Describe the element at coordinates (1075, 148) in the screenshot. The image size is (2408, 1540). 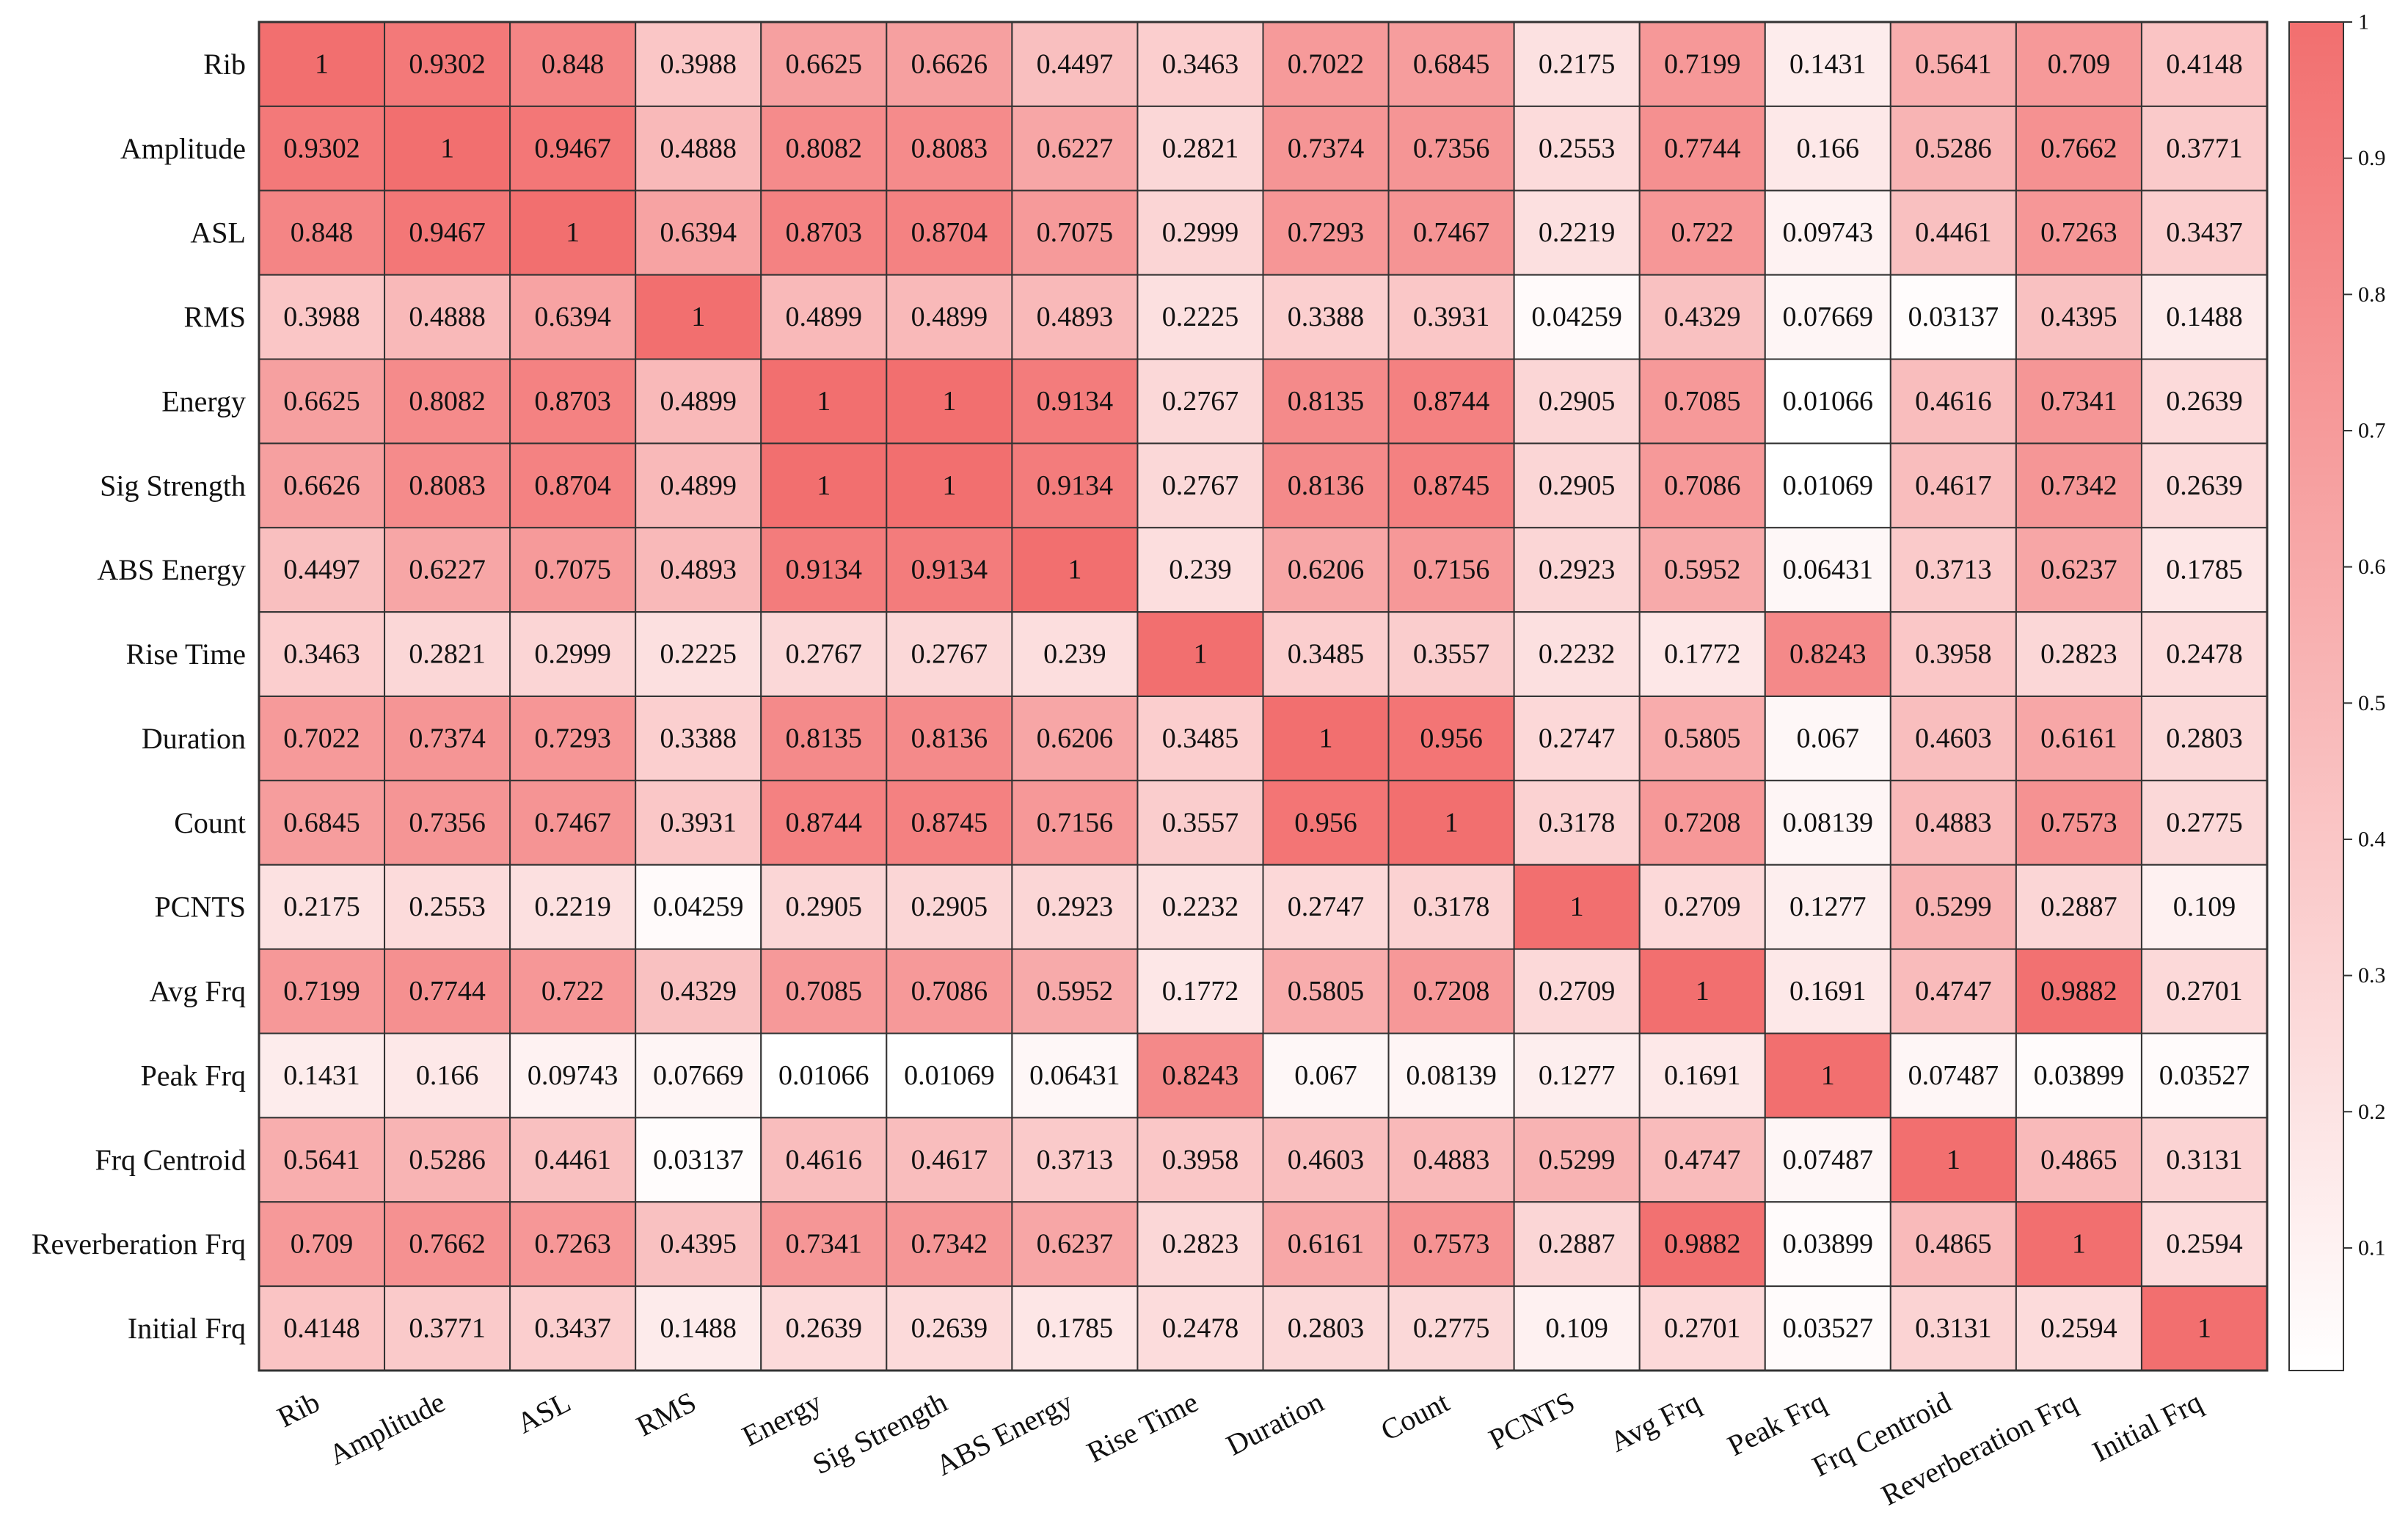
I see `heatmap-cell-value: 0.6227` at that location.